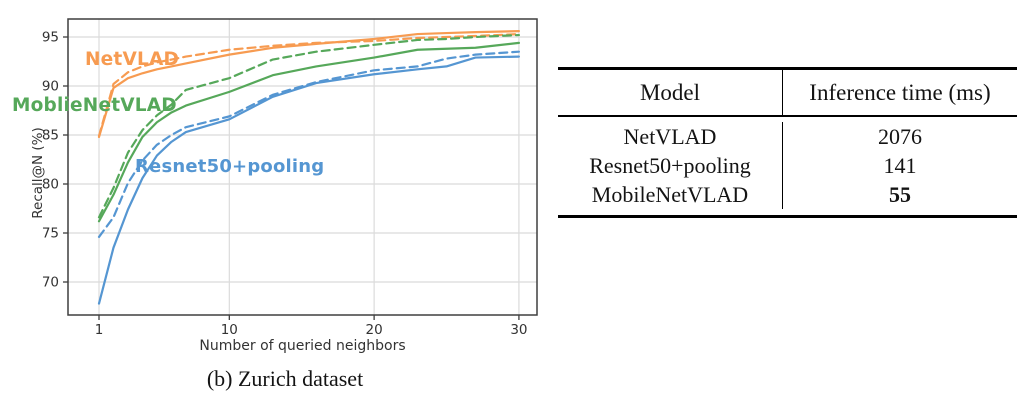  I want to click on y-tick-label: 80, so click(50, 185).